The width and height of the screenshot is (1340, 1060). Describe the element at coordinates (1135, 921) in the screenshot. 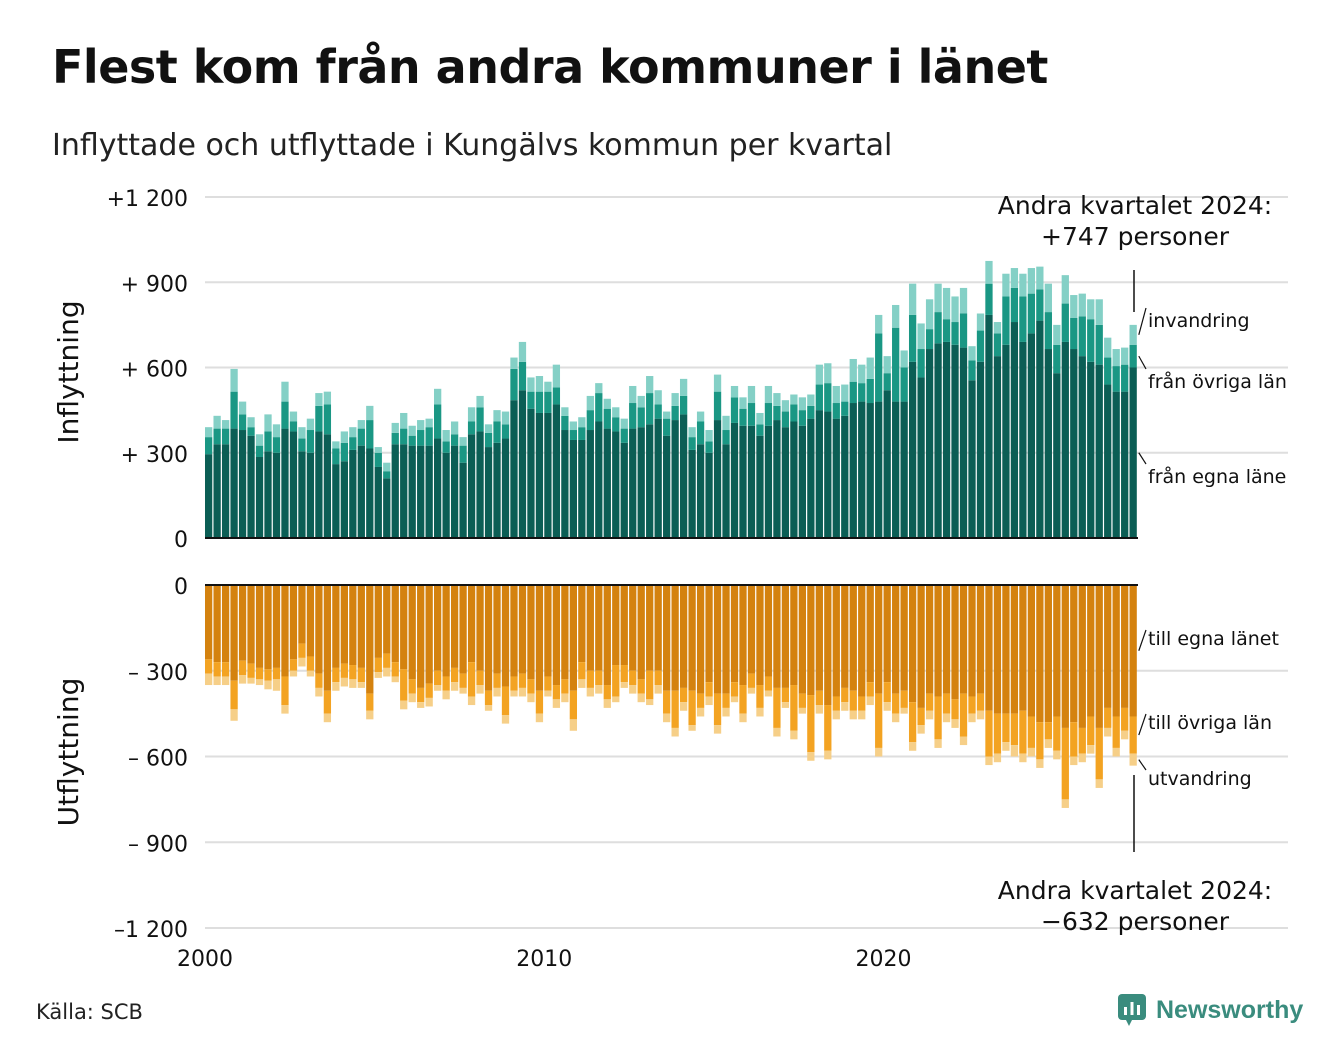

I see `annotation-bottom-line2: −632 personer` at that location.